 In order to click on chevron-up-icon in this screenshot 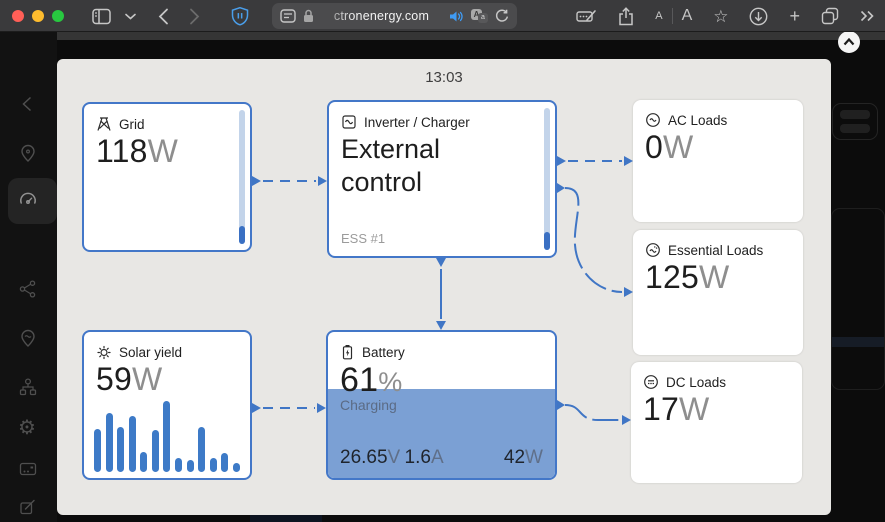, I will do `click(849, 42)`.